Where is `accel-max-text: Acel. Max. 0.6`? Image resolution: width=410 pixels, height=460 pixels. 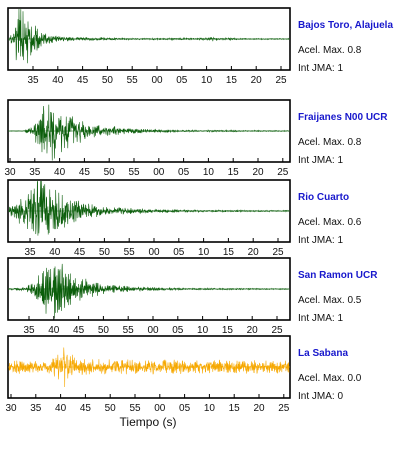
accel-max-text: Acel. Max. 0.6 is located at coordinates (330, 222).